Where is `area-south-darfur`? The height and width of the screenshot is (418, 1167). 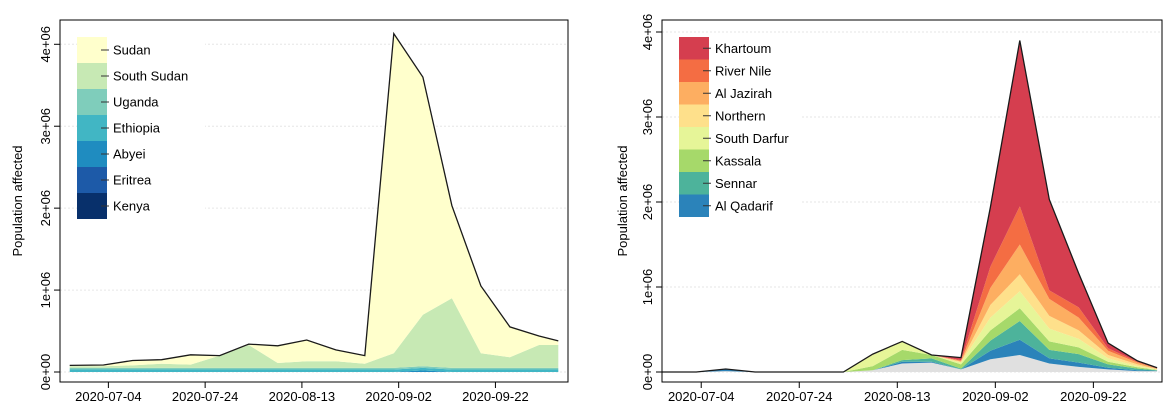
area-south-darfur is located at coordinates (910, 331).